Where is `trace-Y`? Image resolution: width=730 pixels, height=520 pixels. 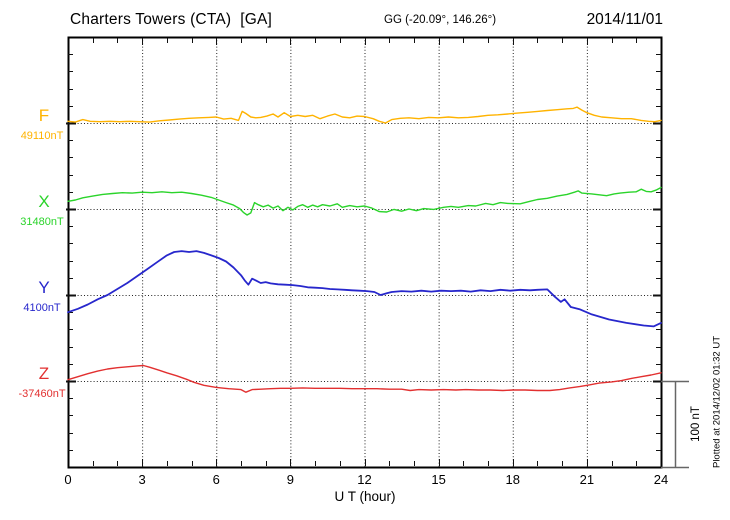
trace-Y is located at coordinates (364, 289).